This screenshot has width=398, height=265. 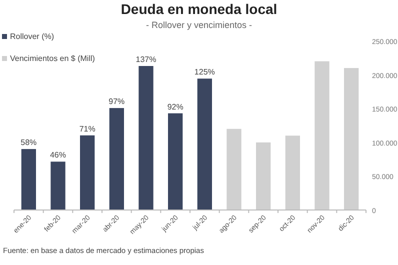 What do you see at coordinates (175, 107) in the screenshot?
I see `data-label: 92%` at bounding box center [175, 107].